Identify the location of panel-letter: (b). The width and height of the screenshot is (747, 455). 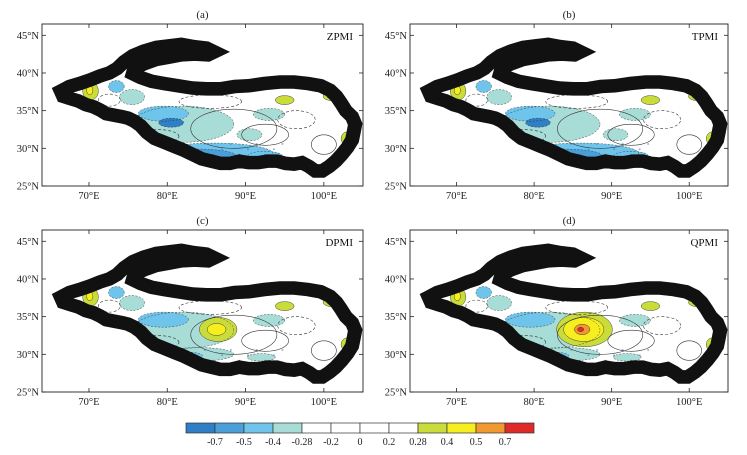
(569, 15).